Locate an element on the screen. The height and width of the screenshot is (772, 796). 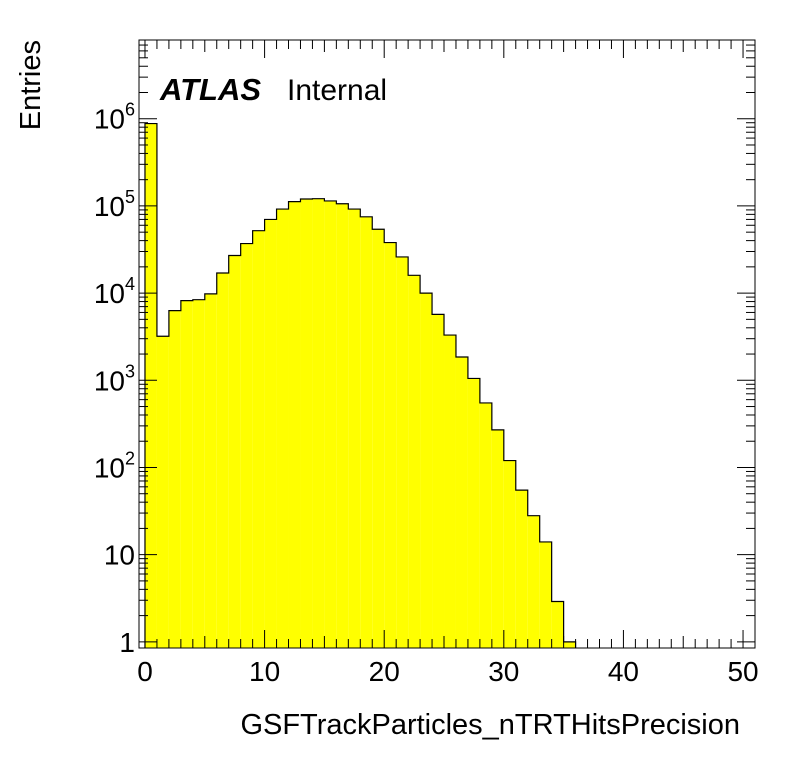
x-tick-label: 20 is located at coordinates (384, 671).